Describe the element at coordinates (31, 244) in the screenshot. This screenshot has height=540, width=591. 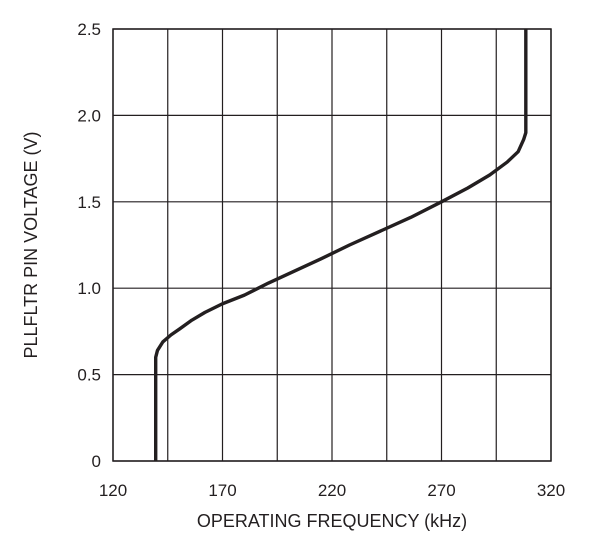
I see `y-axis-title: PLLFLTR PIN VOLTAGE (V)` at that location.